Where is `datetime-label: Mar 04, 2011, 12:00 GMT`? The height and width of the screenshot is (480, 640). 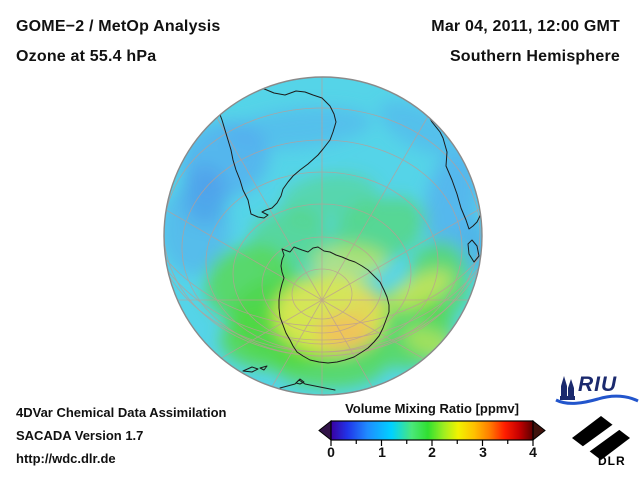 datetime-label: Mar 04, 2011, 12:00 GMT is located at coordinates (525, 26).